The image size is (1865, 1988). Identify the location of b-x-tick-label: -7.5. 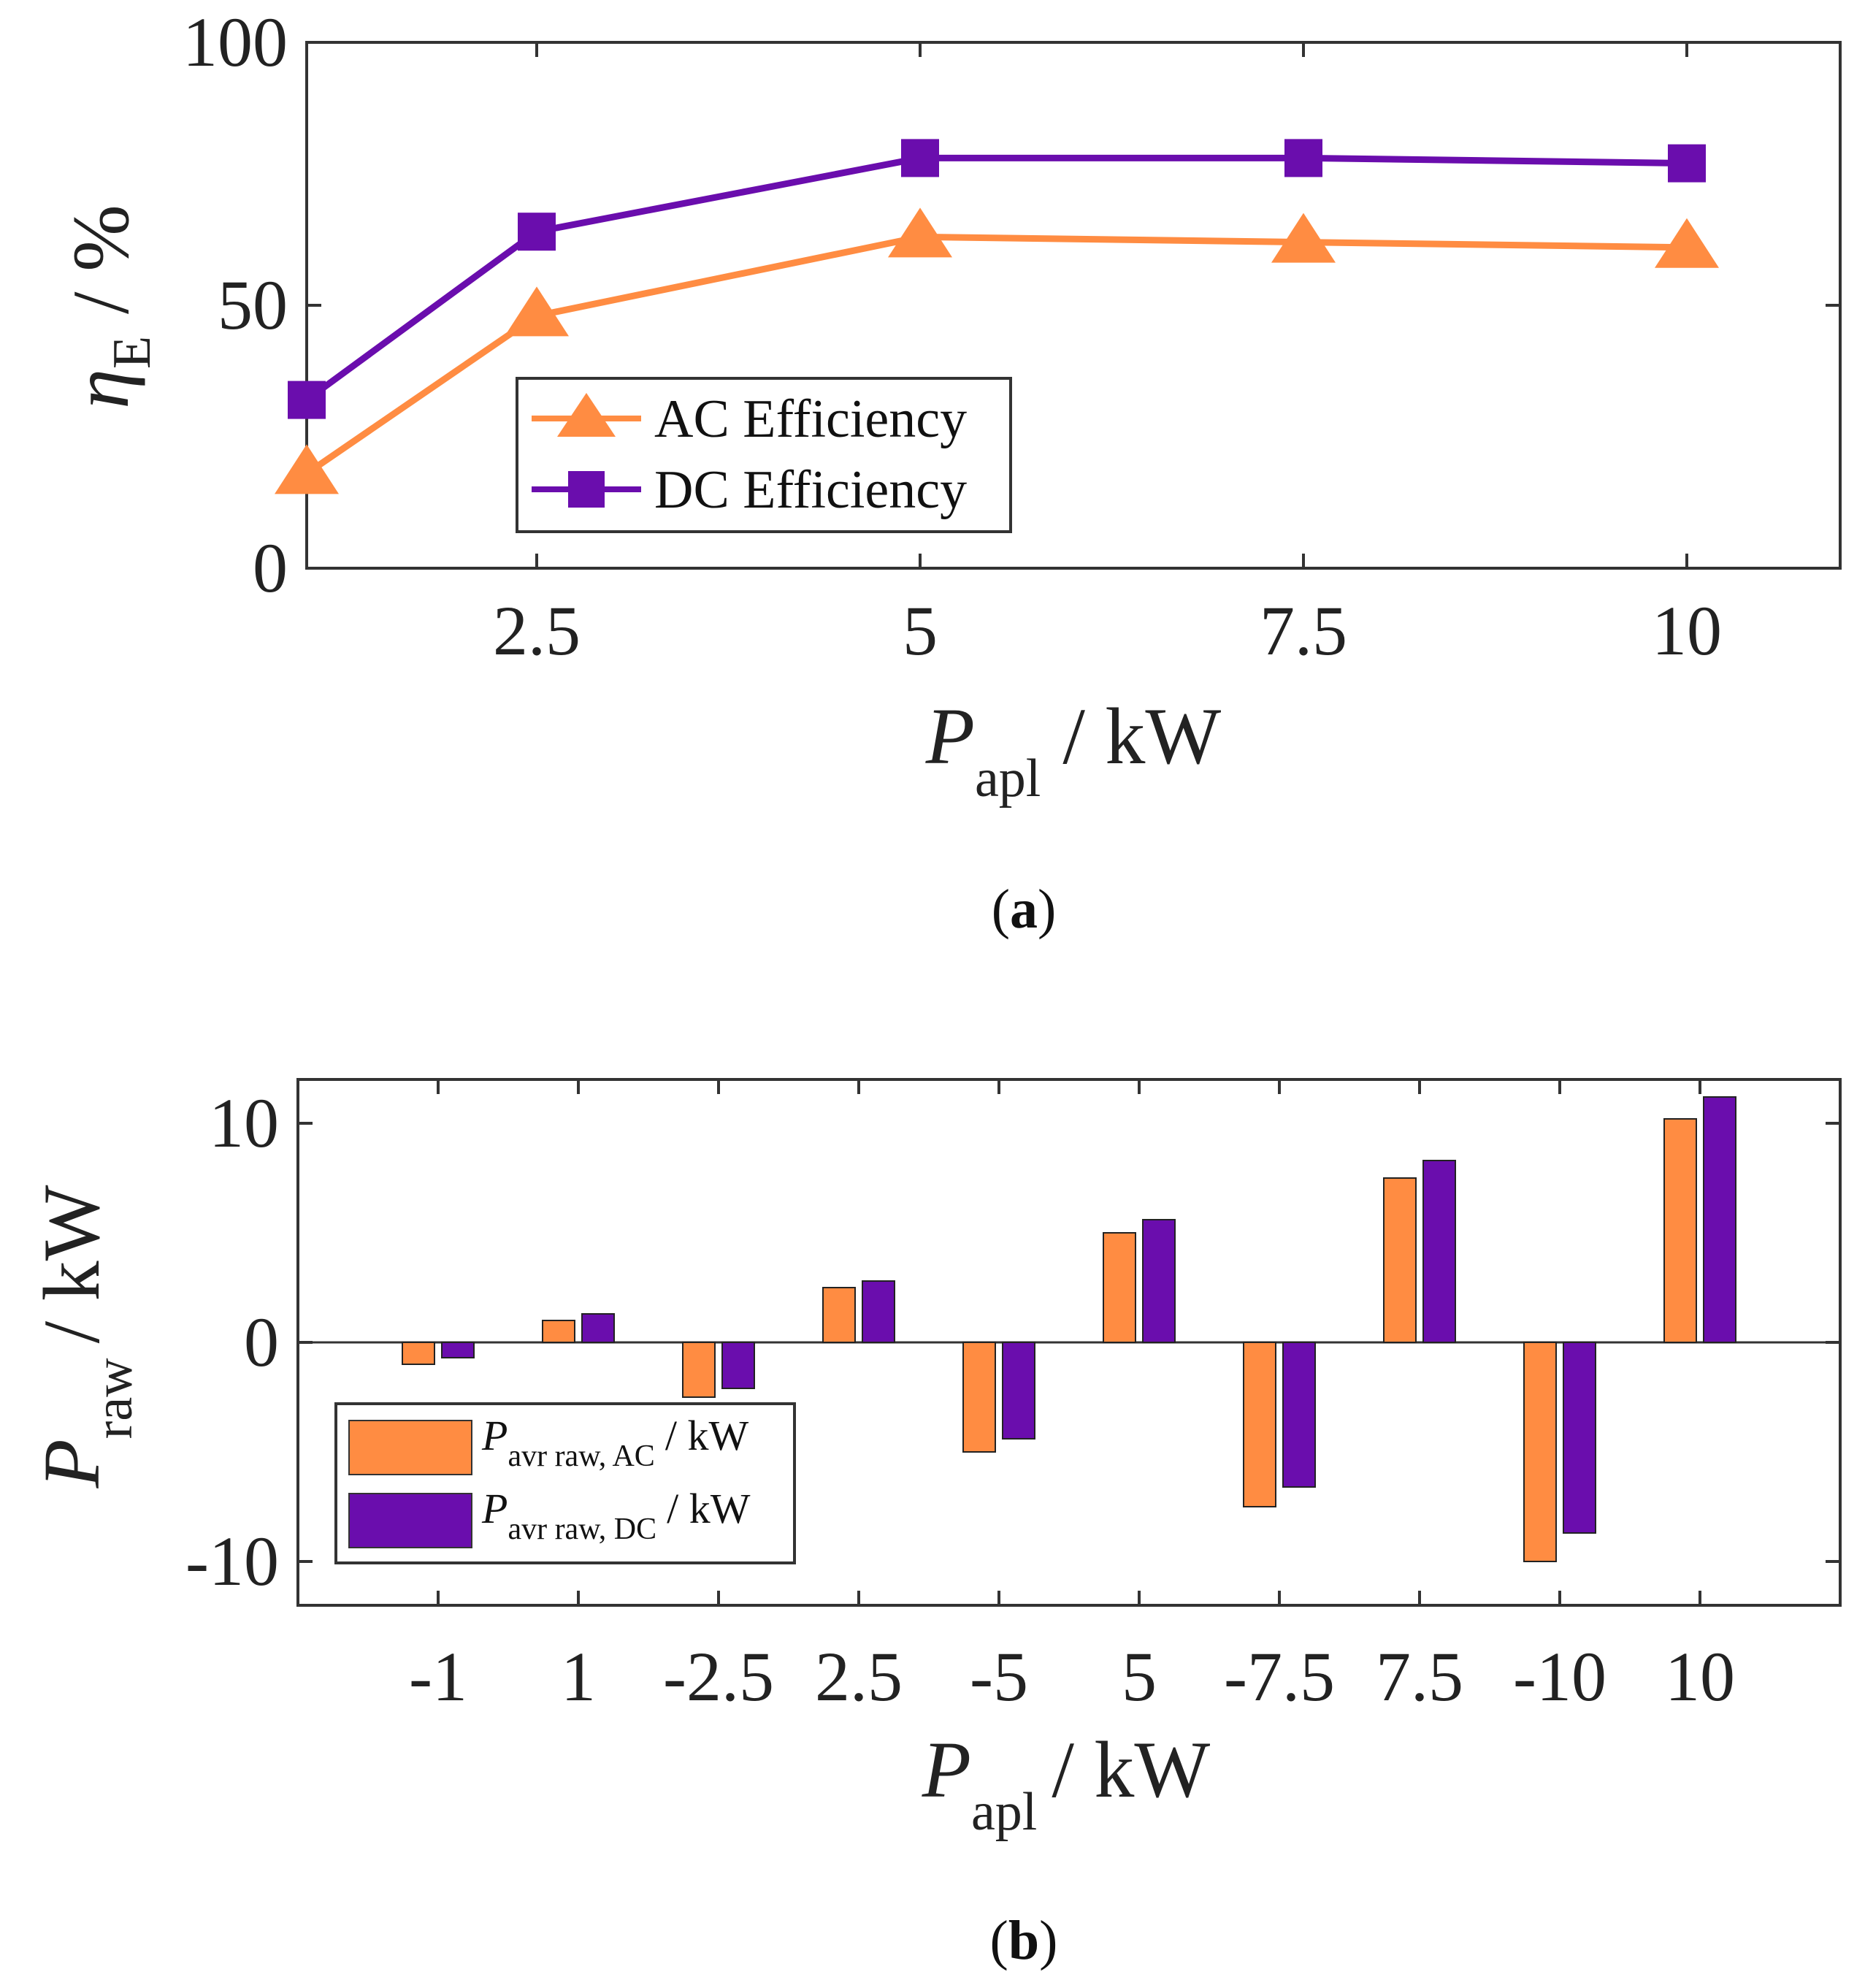
(1279, 1676).